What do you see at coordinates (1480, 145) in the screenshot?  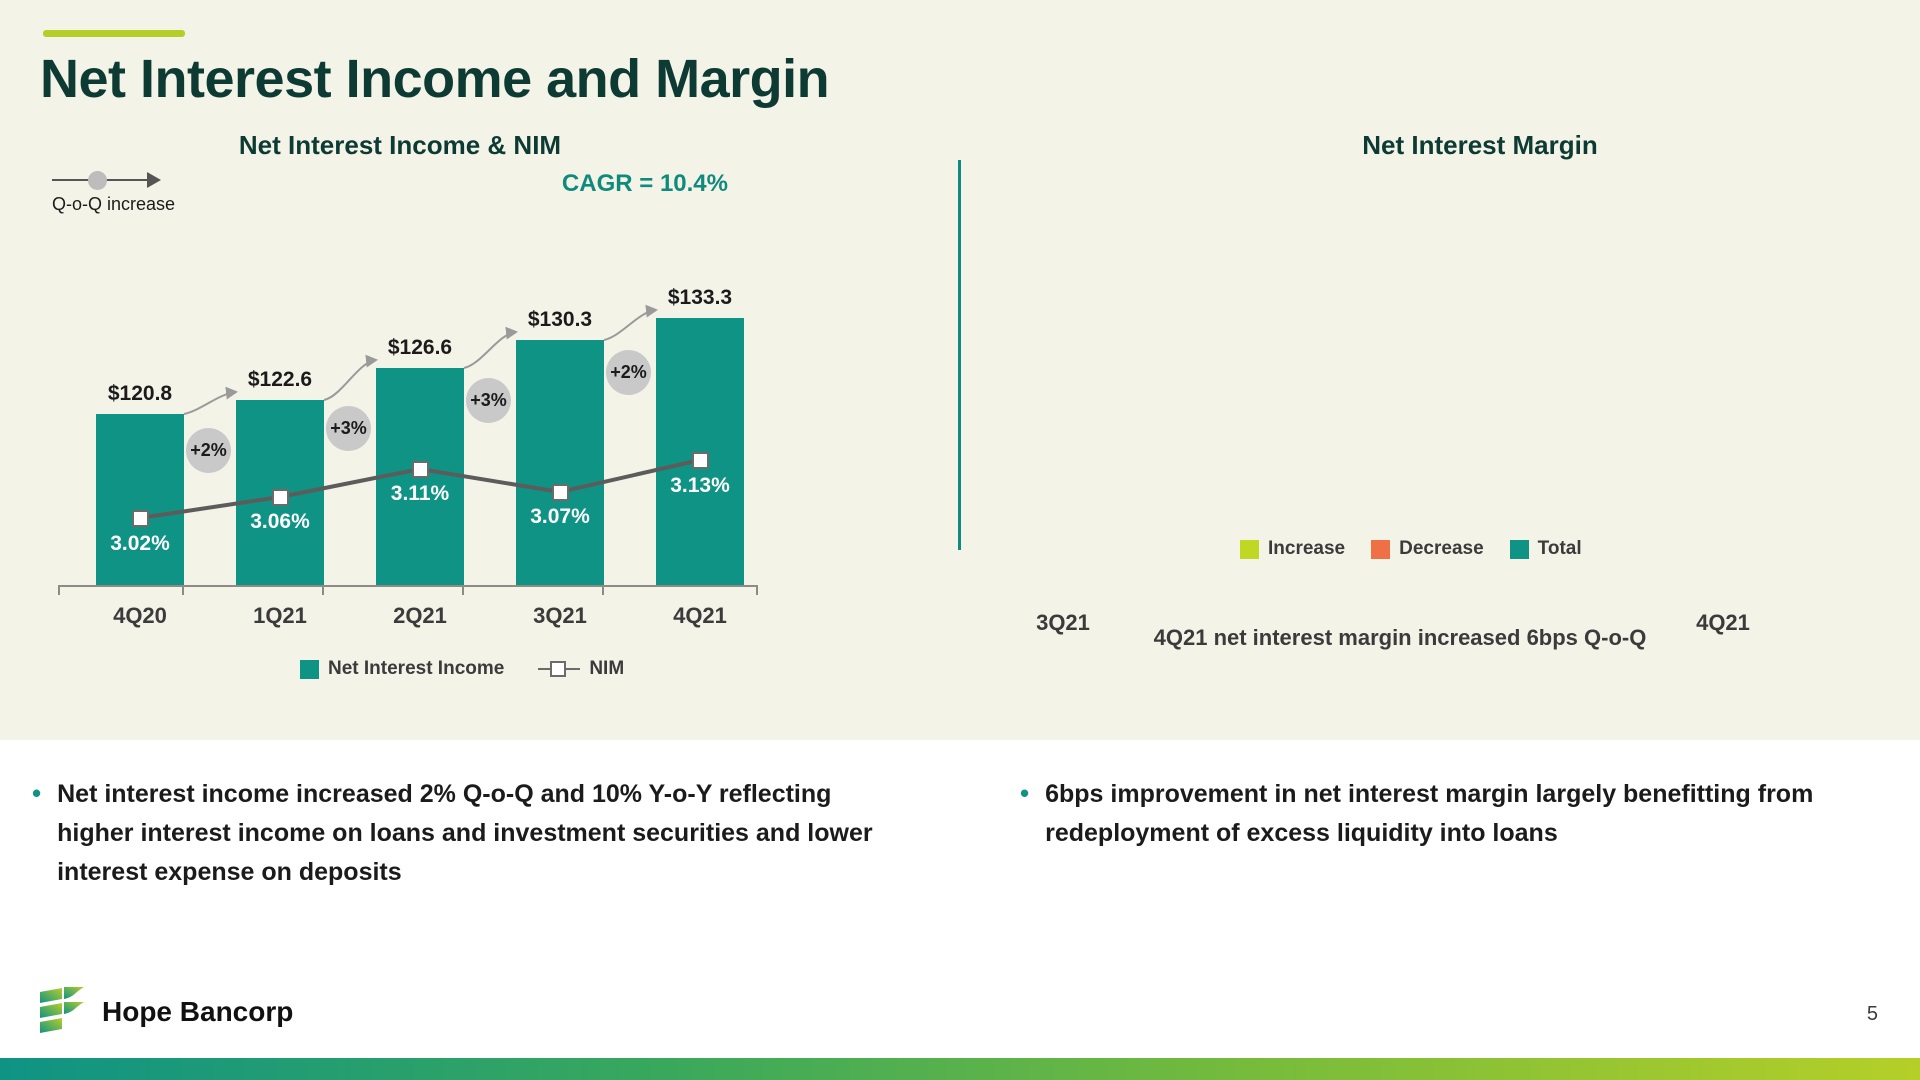 I see `right-chart-title: Net Interest Margin` at bounding box center [1480, 145].